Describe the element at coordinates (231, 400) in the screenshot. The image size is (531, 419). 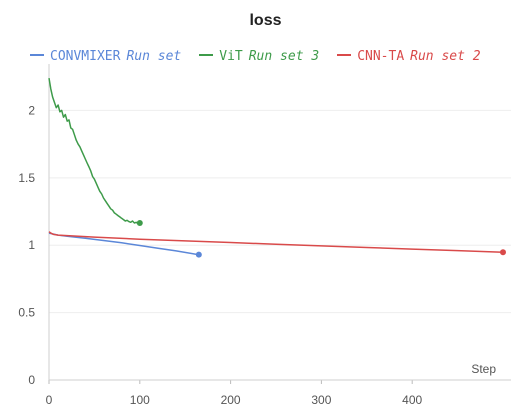
I see `x-tick-label: 200` at that location.